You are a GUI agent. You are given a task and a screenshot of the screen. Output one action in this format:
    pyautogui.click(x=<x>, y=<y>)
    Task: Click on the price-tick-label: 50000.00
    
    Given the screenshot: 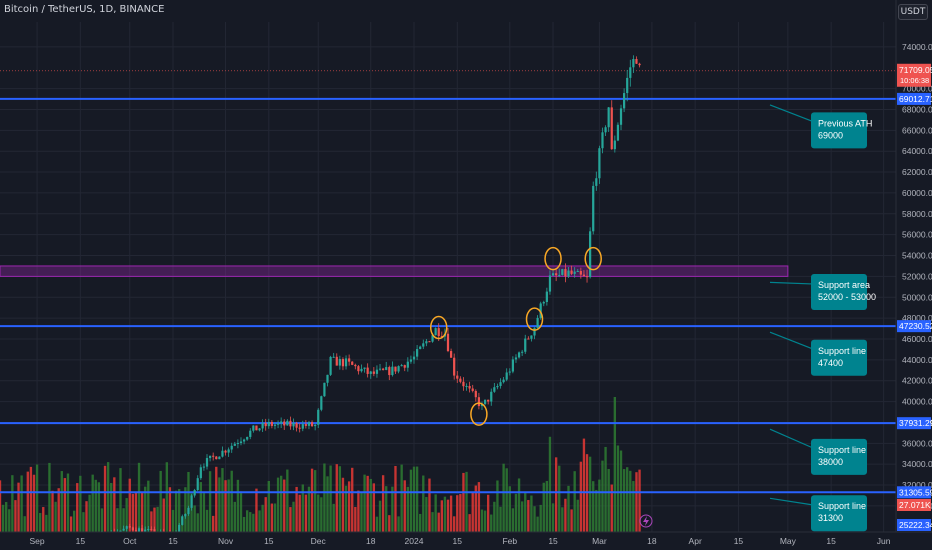 What is the action you would take?
    pyautogui.click(x=917, y=297)
    